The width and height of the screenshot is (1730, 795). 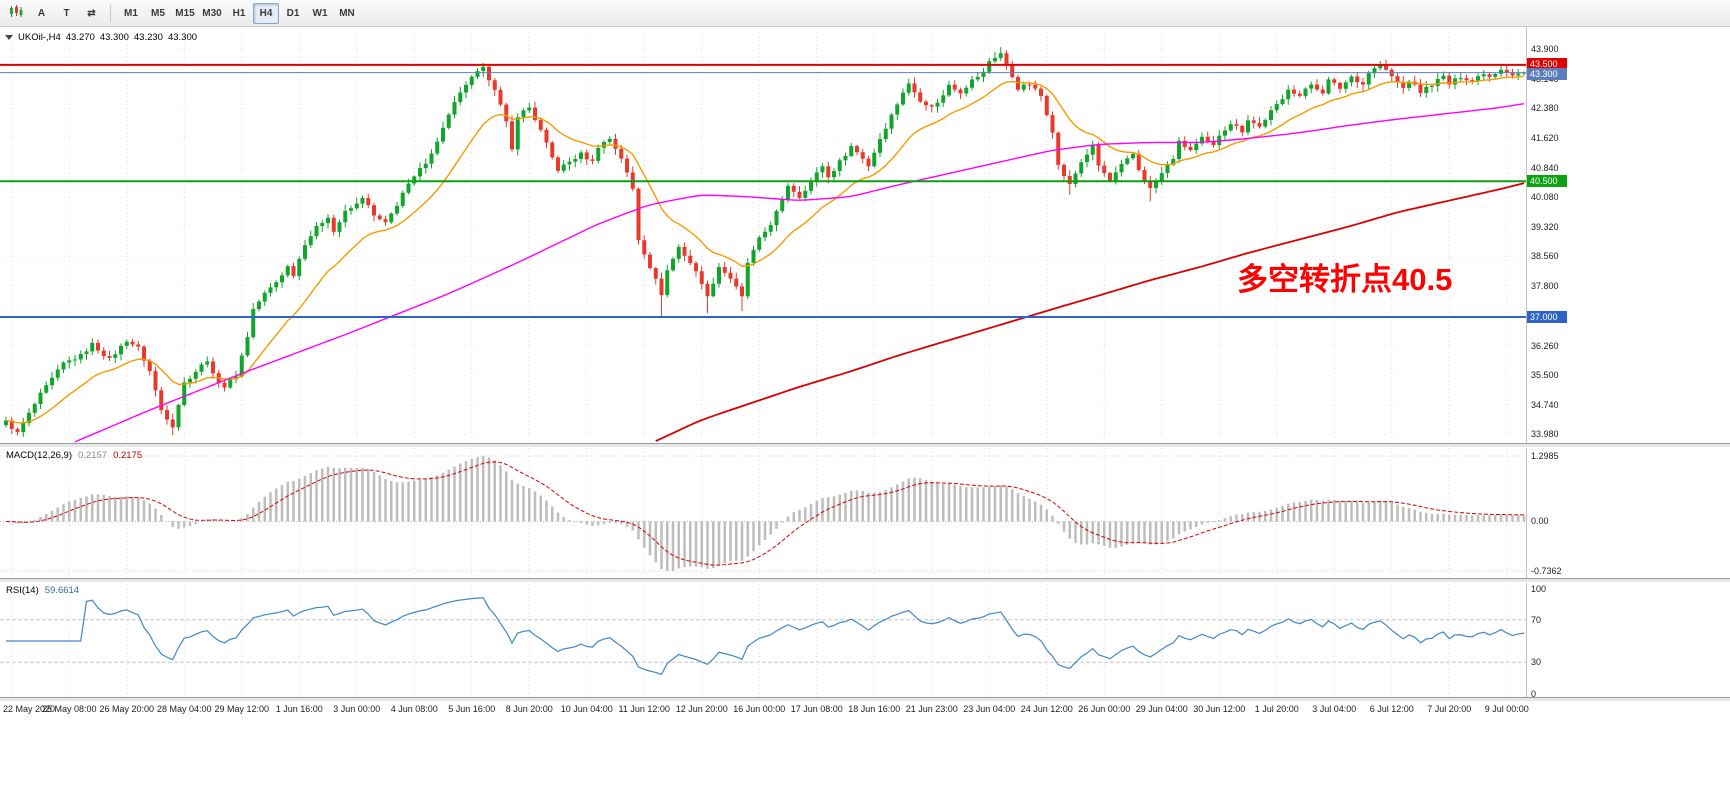 What do you see at coordinates (80, 37) in the screenshot?
I see `ohlc-open: 43.270` at bounding box center [80, 37].